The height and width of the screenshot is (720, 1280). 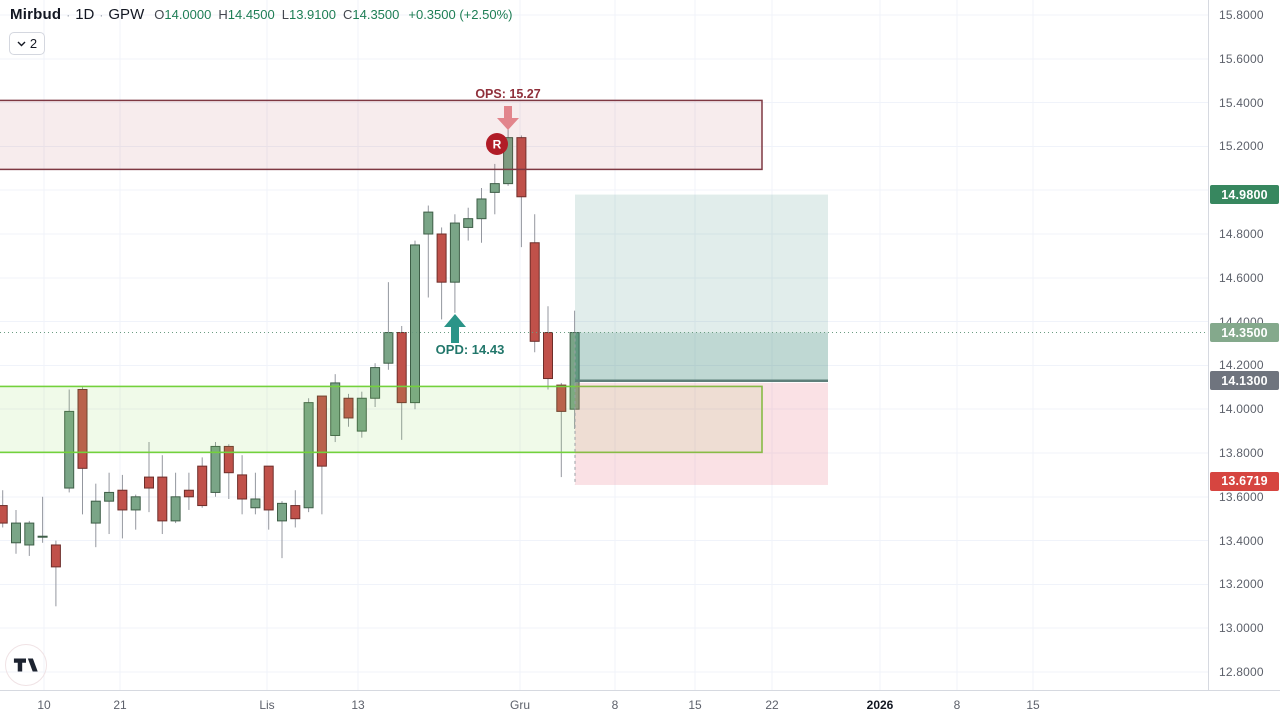 I want to click on buy-arrow-icon, so click(x=455, y=328).